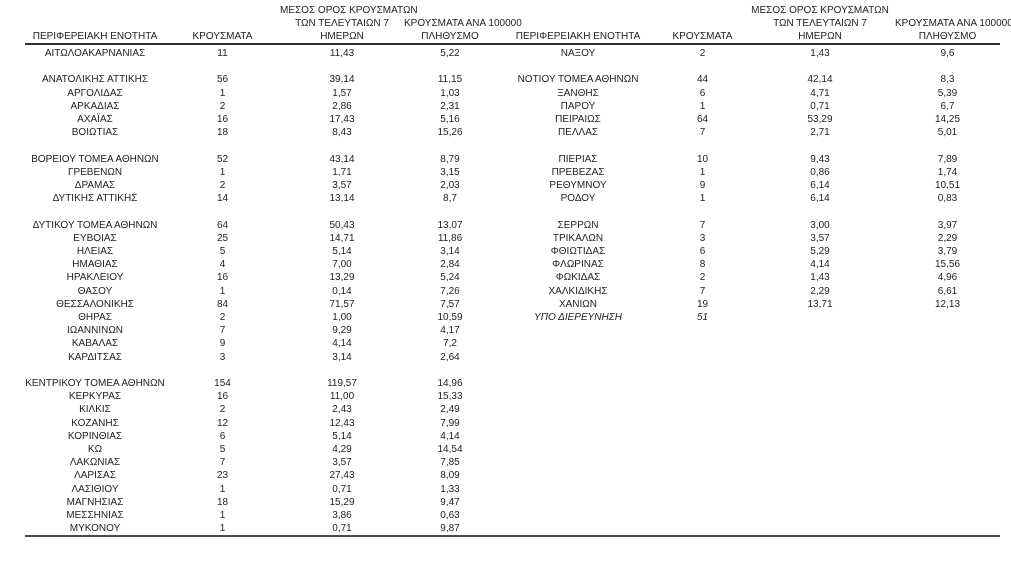  Describe the element at coordinates (702, 24) in the screenshot. I see `right-cases-header: ΚΡΟΥΣΜΑΤΑ` at that location.